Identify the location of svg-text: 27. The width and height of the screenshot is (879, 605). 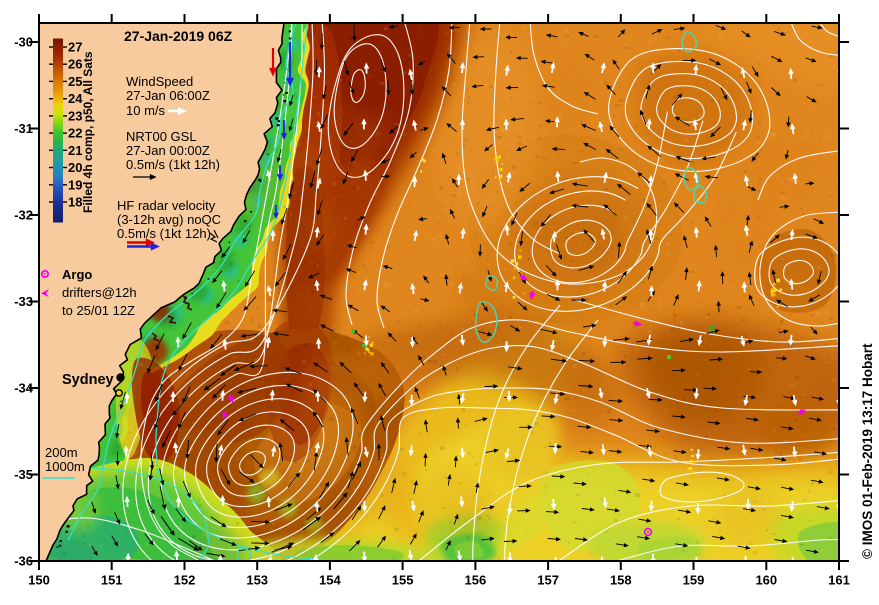
(75, 47).